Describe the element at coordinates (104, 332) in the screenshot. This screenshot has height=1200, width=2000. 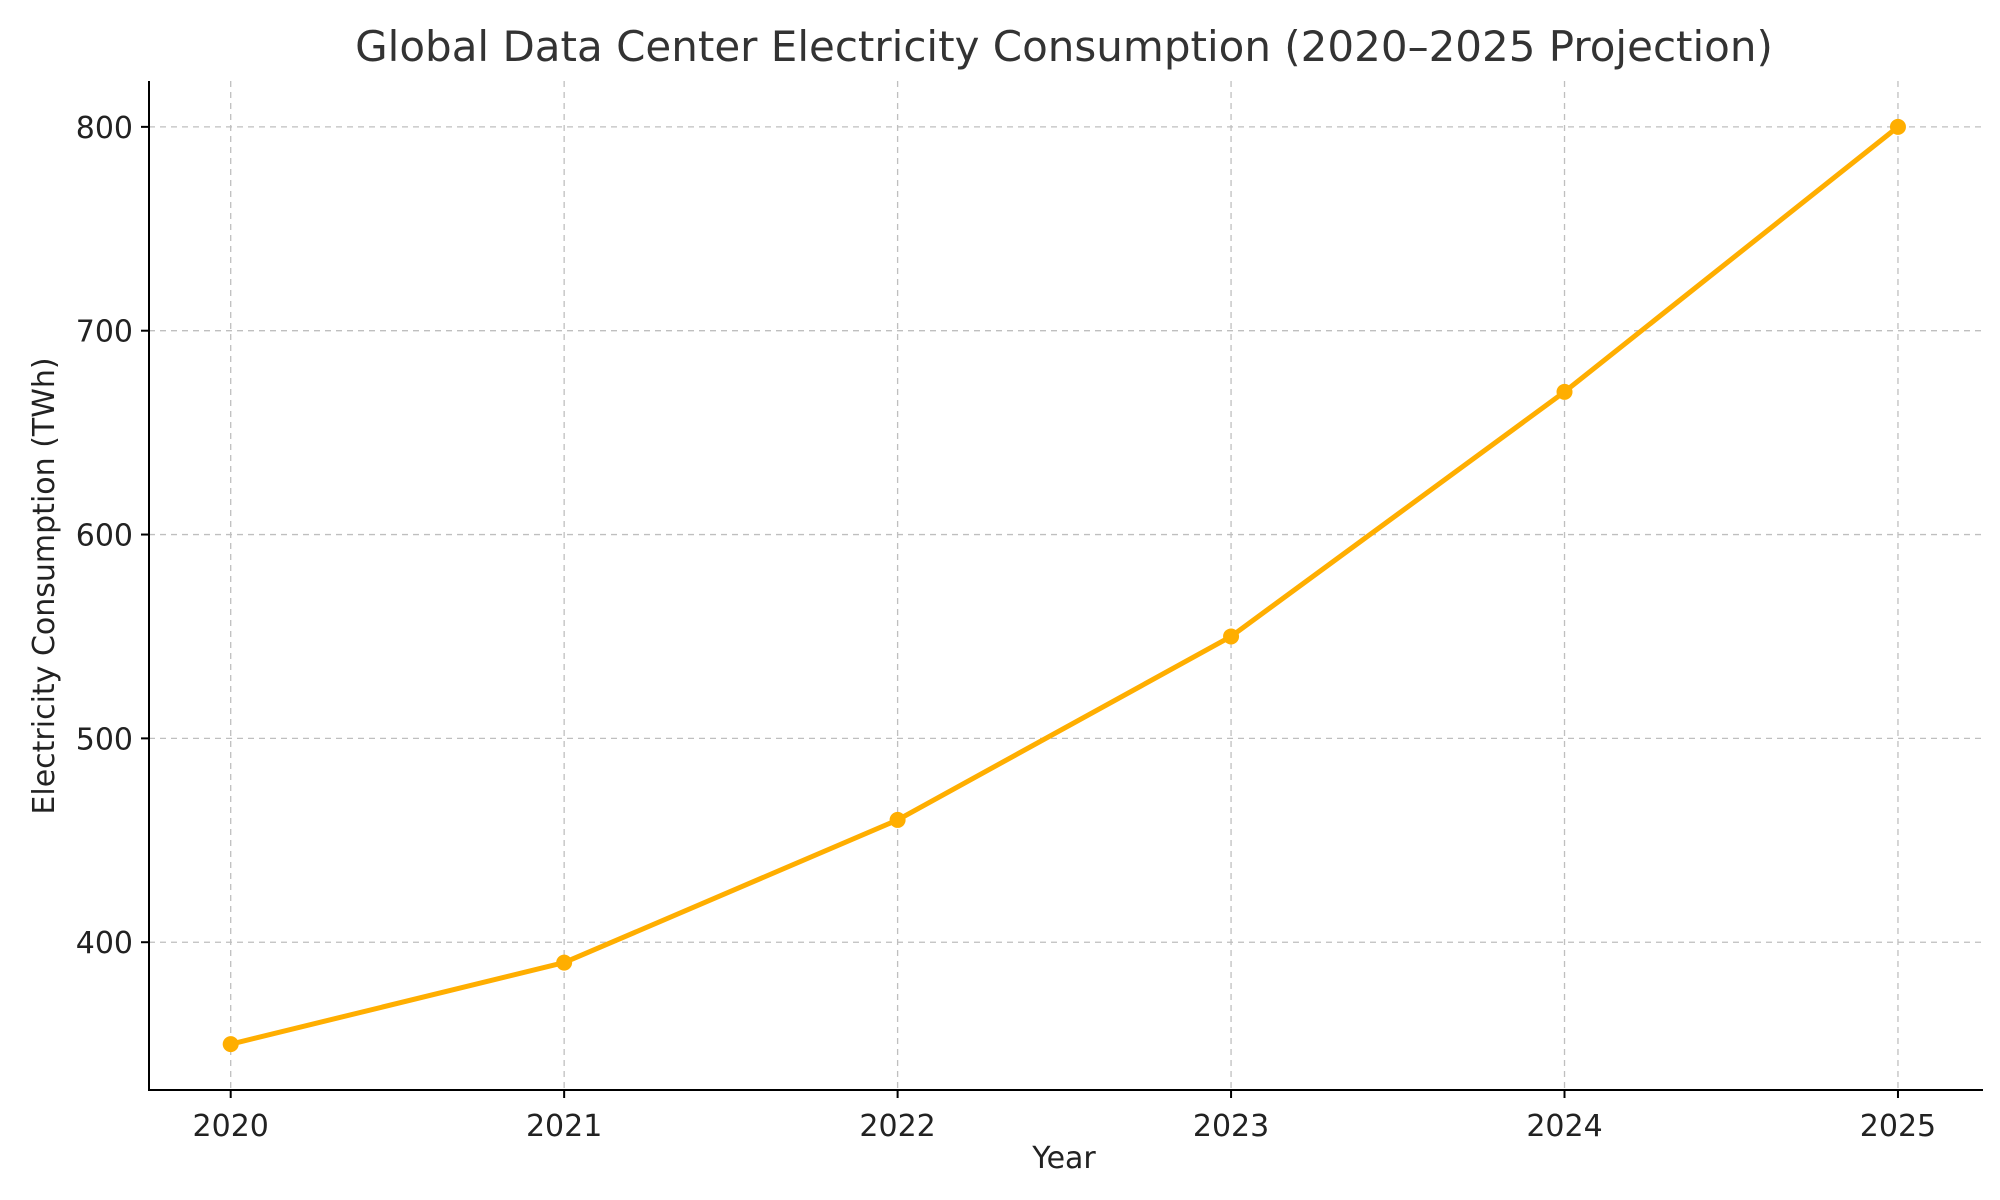
I see `y-tick-label-700: 700` at that location.